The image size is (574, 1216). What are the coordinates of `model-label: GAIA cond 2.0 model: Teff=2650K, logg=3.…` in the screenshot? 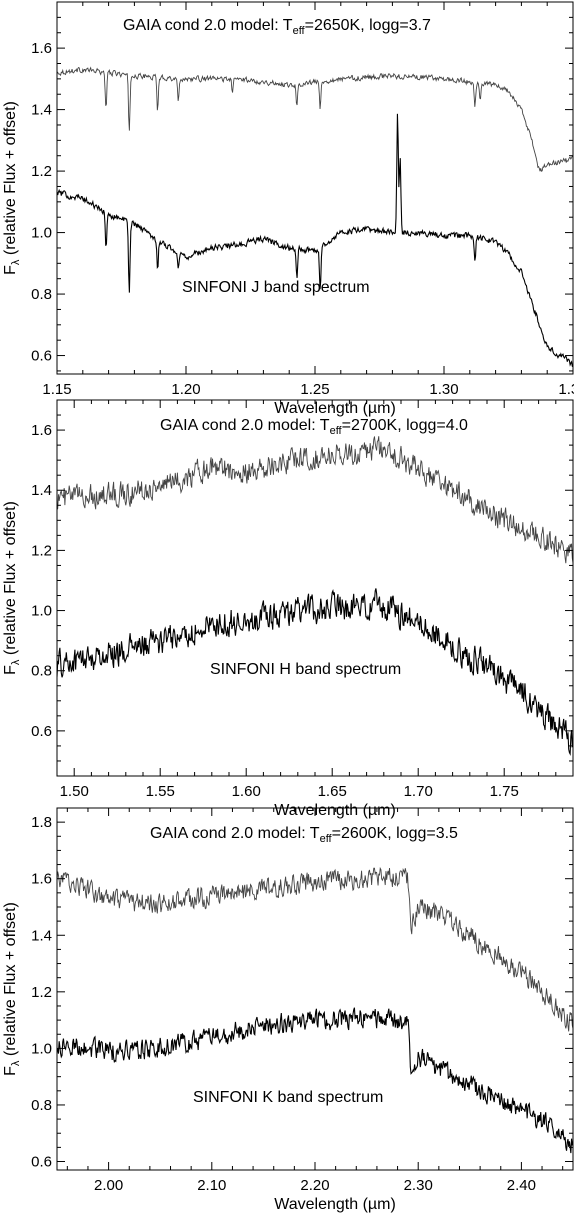 It's located at (277, 27).